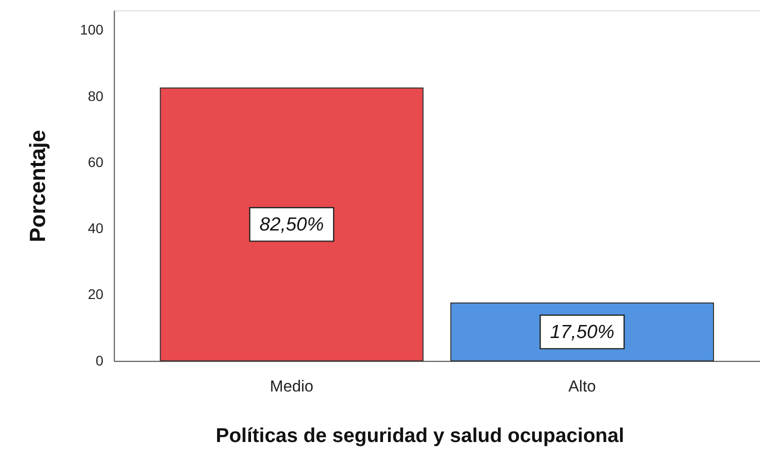 The image size is (760, 454). I want to click on data-label: 82,50%, so click(292, 225).